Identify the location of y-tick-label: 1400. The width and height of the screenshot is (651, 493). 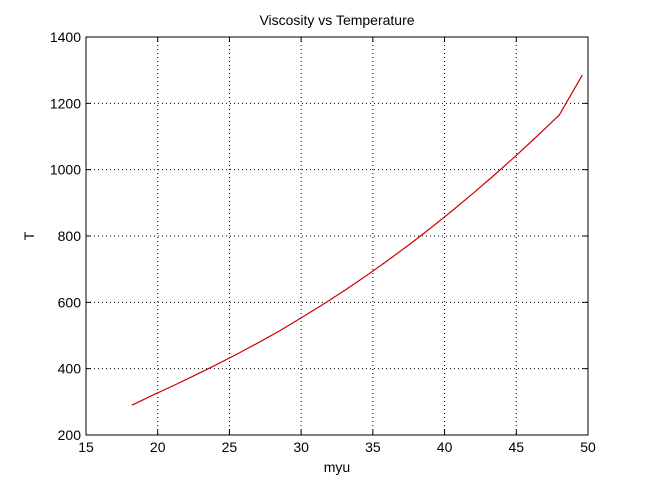
(65, 37).